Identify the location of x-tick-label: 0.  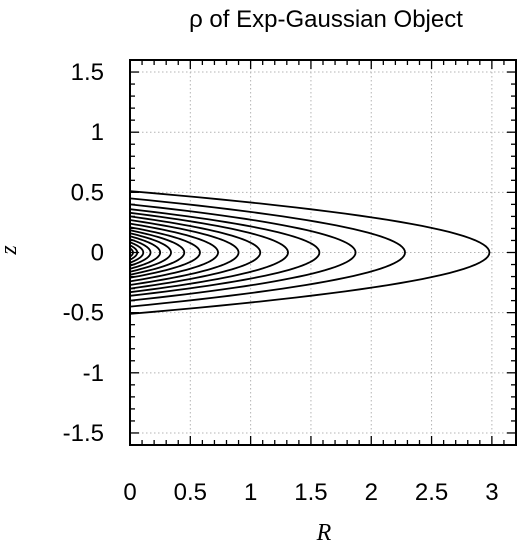
(129, 492).